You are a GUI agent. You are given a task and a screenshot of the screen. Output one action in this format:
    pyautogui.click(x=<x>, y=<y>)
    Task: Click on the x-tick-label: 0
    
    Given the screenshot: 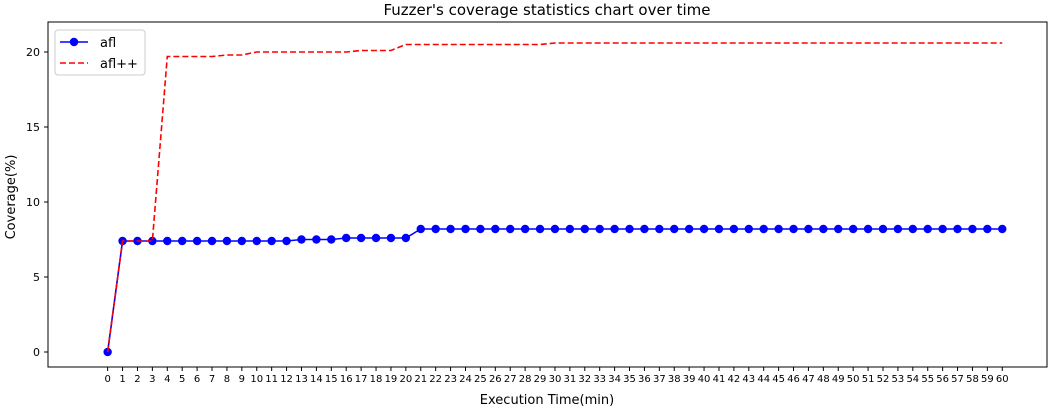 What is the action you would take?
    pyautogui.click(x=107, y=379)
    